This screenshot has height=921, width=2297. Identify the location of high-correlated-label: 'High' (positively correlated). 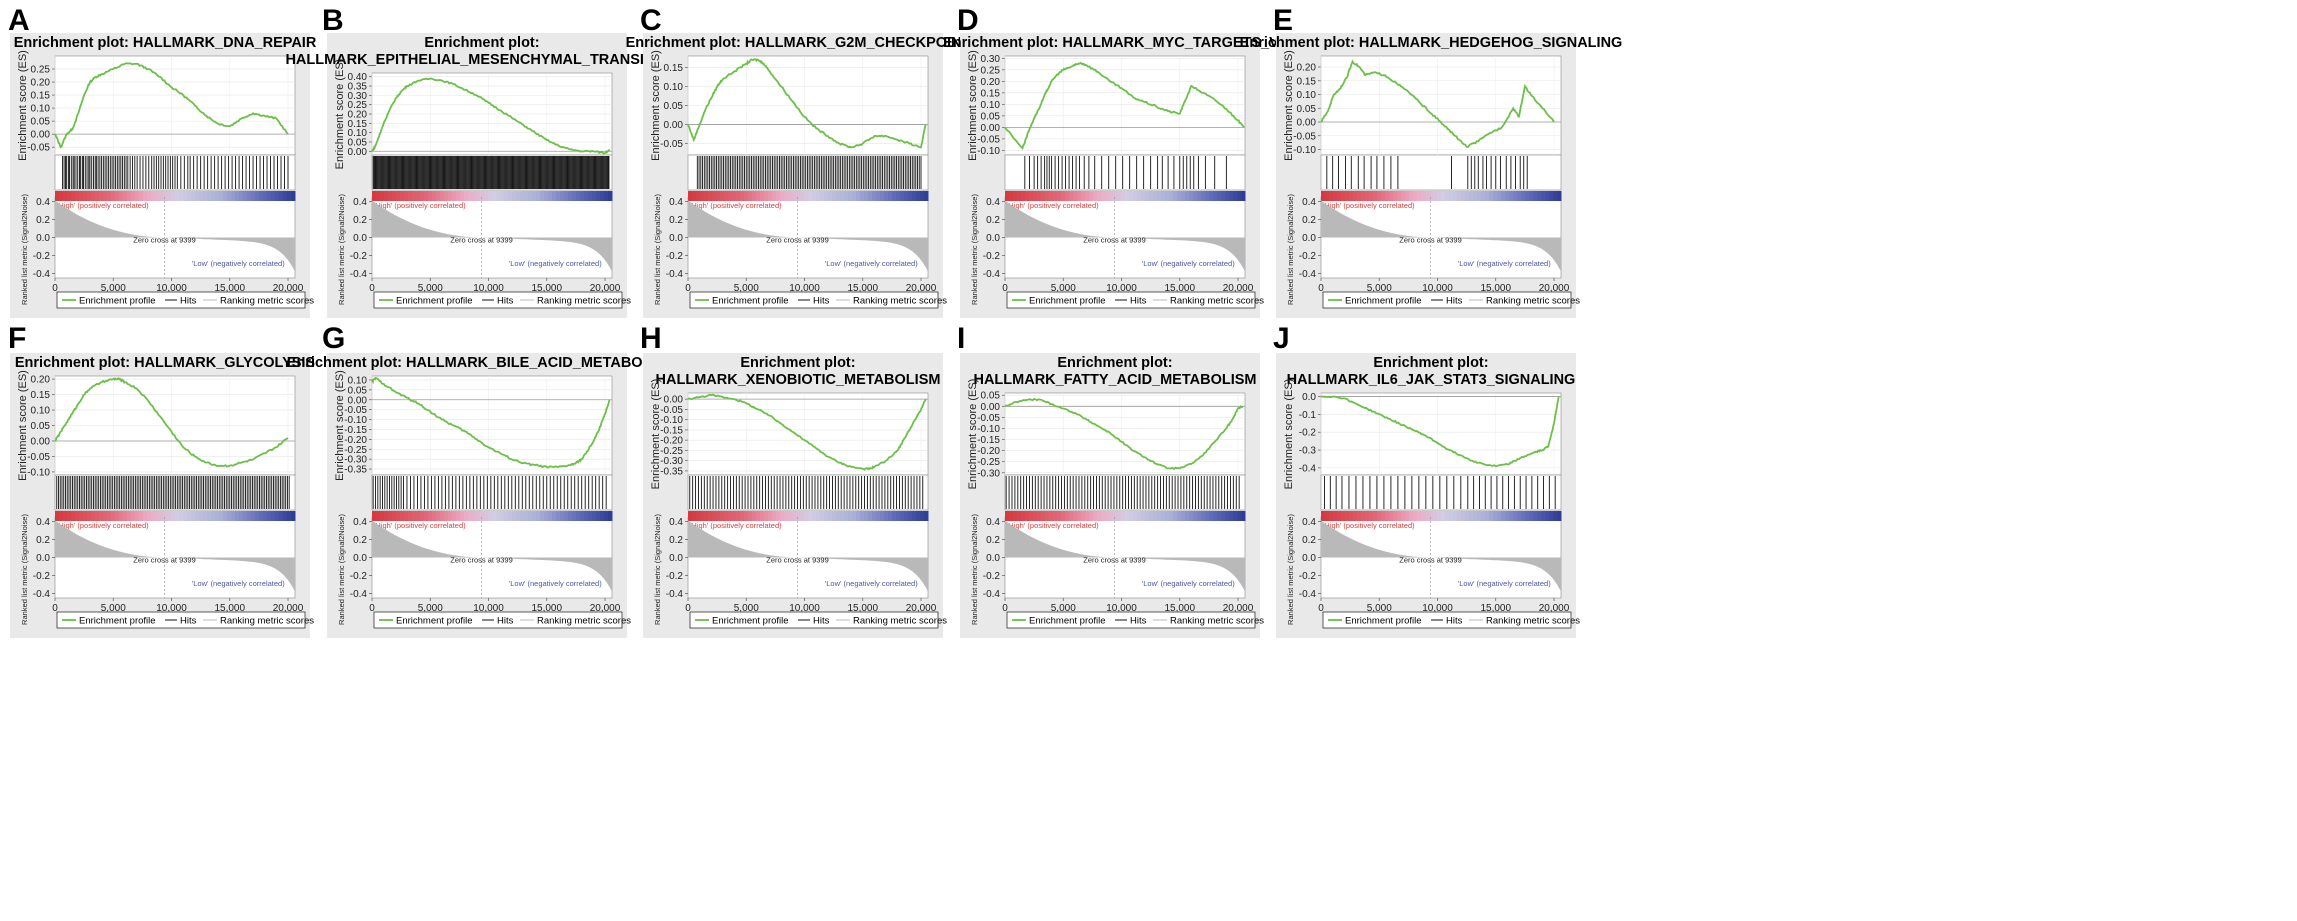
(1053, 525).